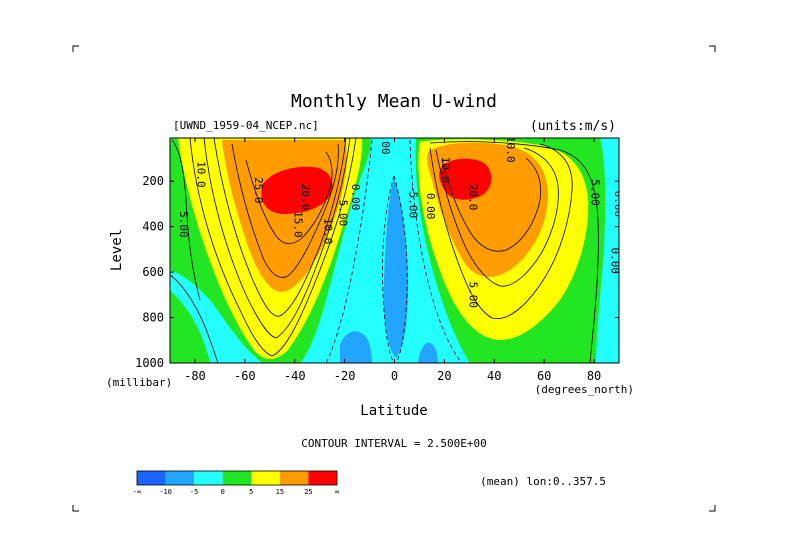  What do you see at coordinates (345, 376) in the screenshot?
I see `x-tick-label: -20` at bounding box center [345, 376].